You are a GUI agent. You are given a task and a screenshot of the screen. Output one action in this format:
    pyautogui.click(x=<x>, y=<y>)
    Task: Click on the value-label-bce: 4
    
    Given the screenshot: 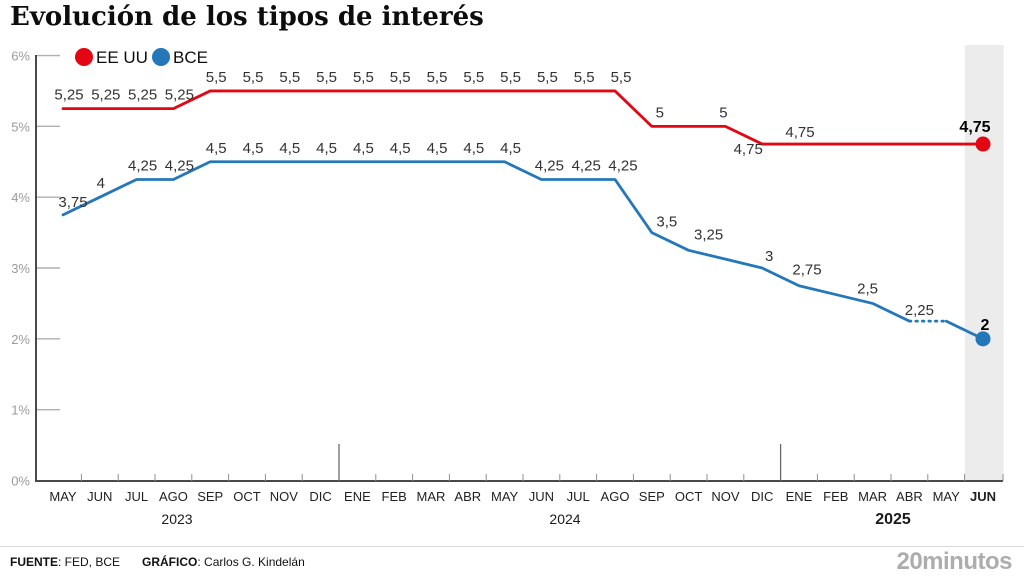 What is the action you would take?
    pyautogui.click(x=101, y=183)
    